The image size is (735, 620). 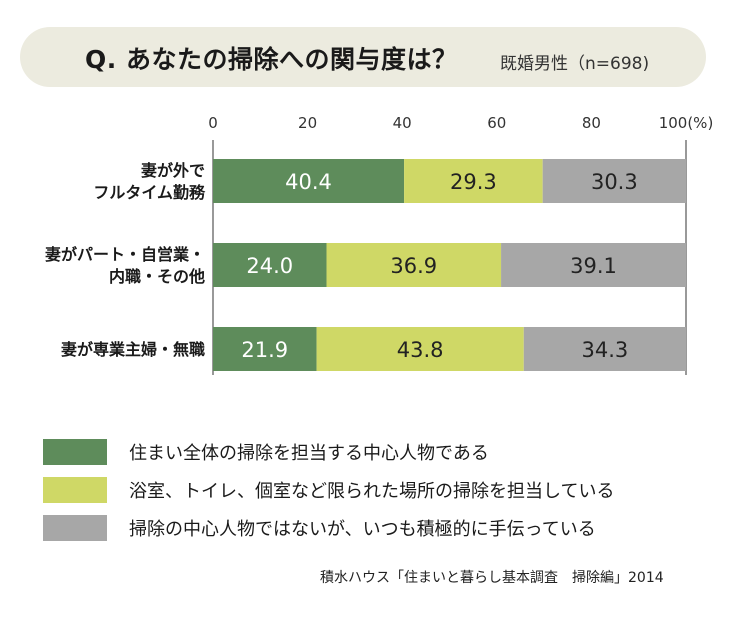 I want to click on header-banner, so click(x=363, y=57).